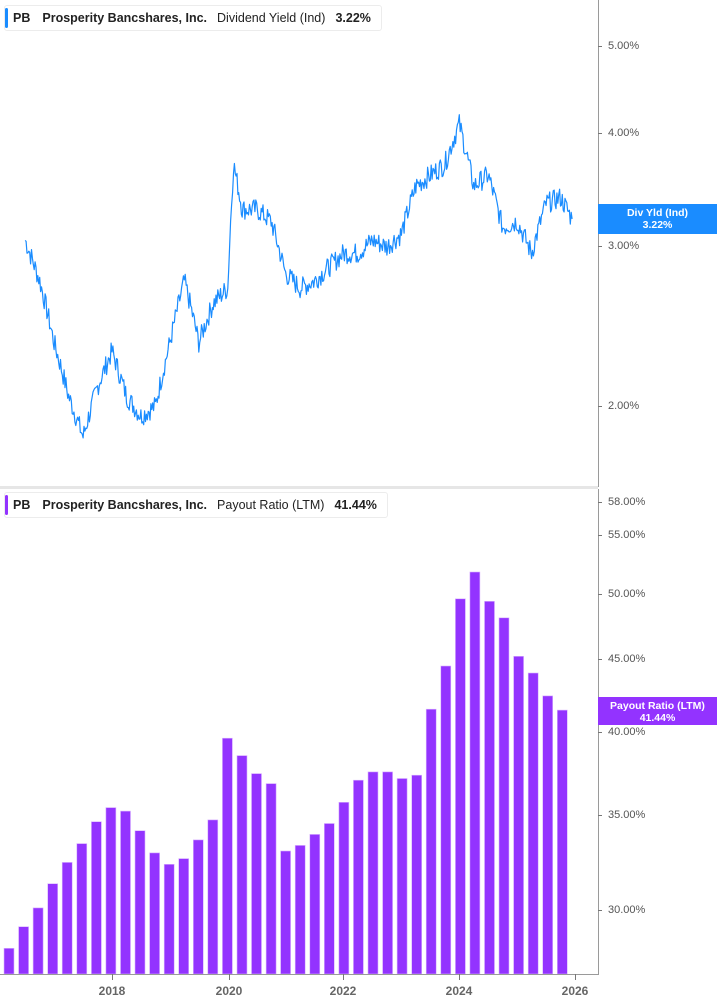 Image resolution: width=717 pixels, height=1005 pixels. What do you see at coordinates (624, 46) in the screenshot?
I see `y-tick-label: 5.00%` at bounding box center [624, 46].